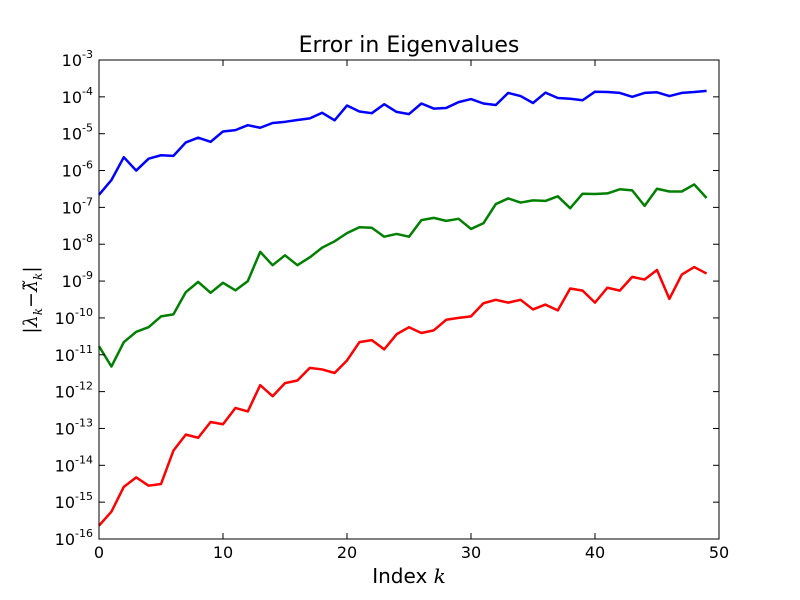 The height and width of the screenshot is (600, 800). I want to click on y-tick-label: 10⁻⁵, so click(77, 133).